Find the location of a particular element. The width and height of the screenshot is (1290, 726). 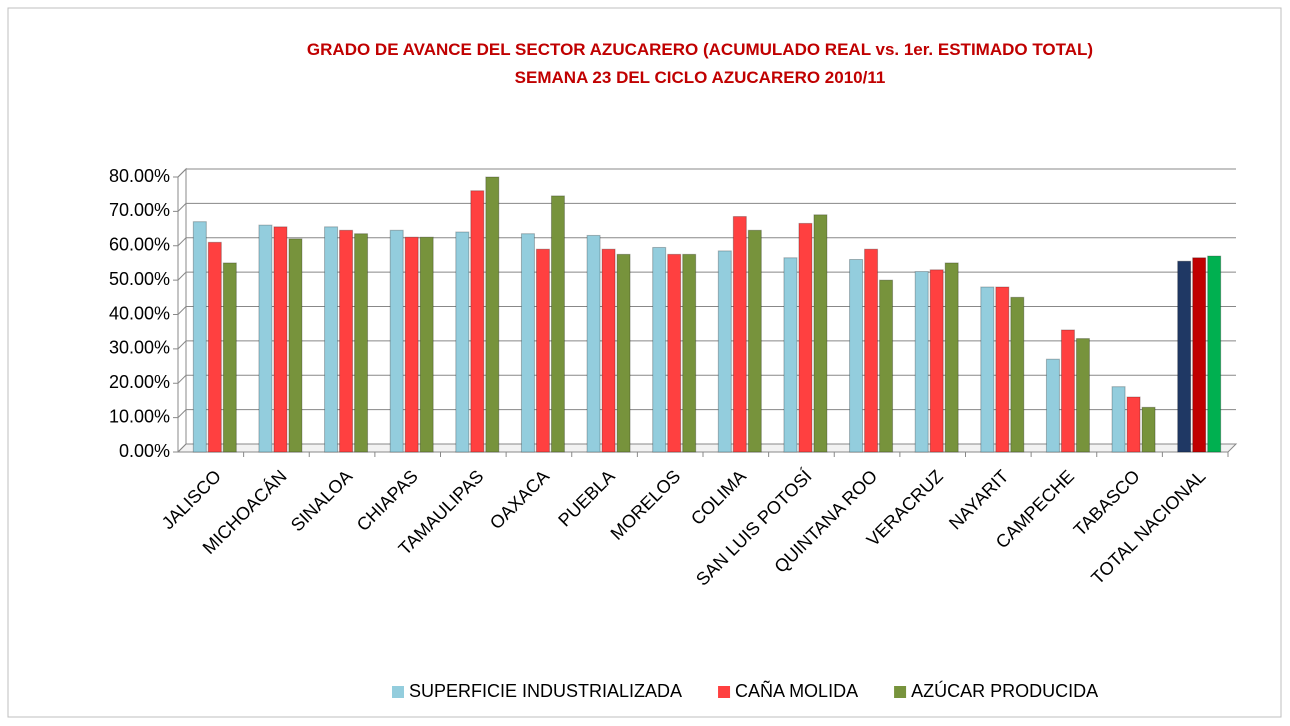

x-tick-label: JALISCO is located at coordinates (191, 499).